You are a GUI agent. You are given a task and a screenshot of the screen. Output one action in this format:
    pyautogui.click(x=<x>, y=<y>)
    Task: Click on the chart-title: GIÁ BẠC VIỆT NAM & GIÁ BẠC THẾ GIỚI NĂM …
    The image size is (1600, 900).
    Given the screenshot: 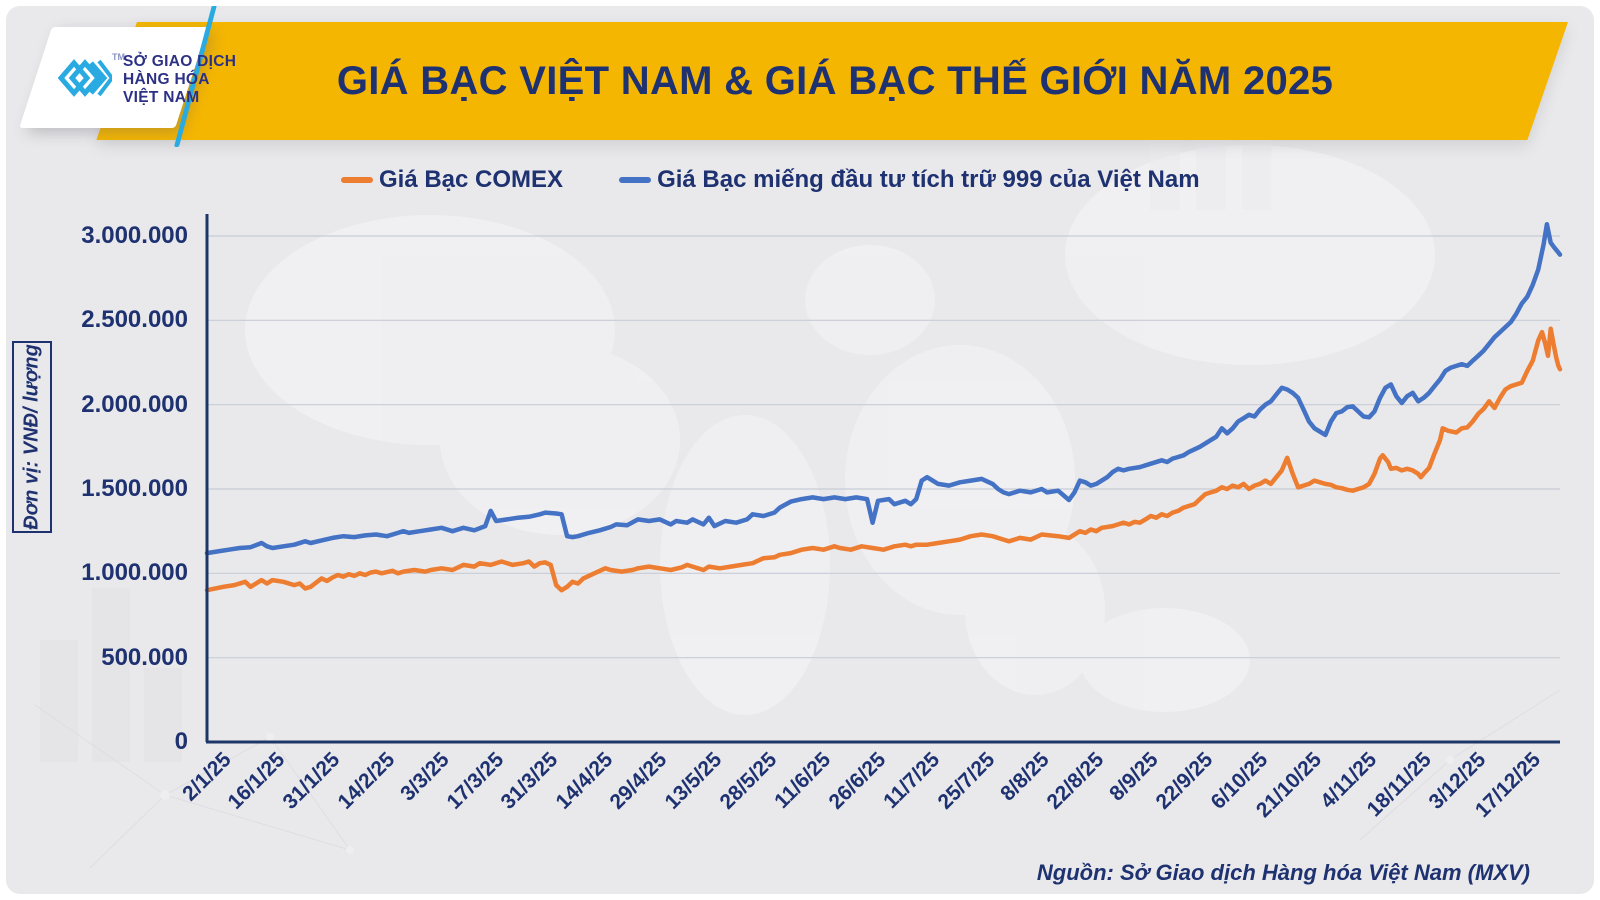 What is the action you would take?
    pyautogui.click(x=835, y=80)
    